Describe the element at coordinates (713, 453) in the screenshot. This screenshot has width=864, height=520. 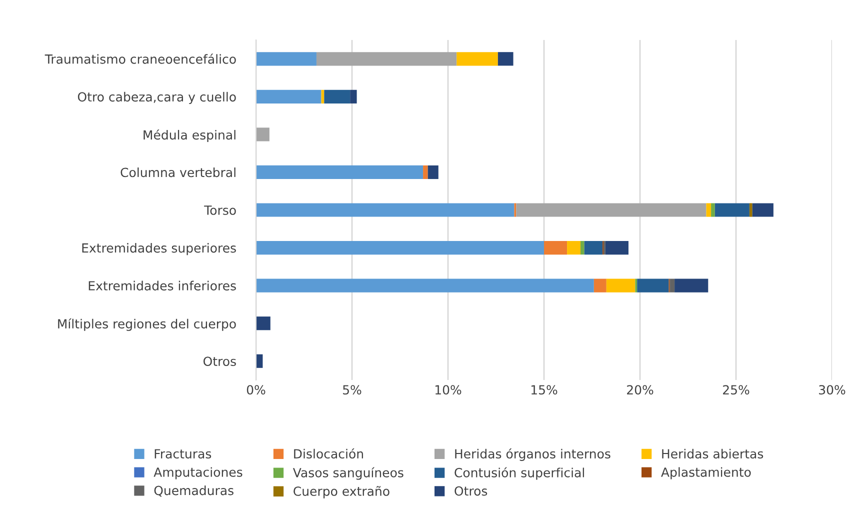
I see `legend-label: Heridas abiertas` at that location.